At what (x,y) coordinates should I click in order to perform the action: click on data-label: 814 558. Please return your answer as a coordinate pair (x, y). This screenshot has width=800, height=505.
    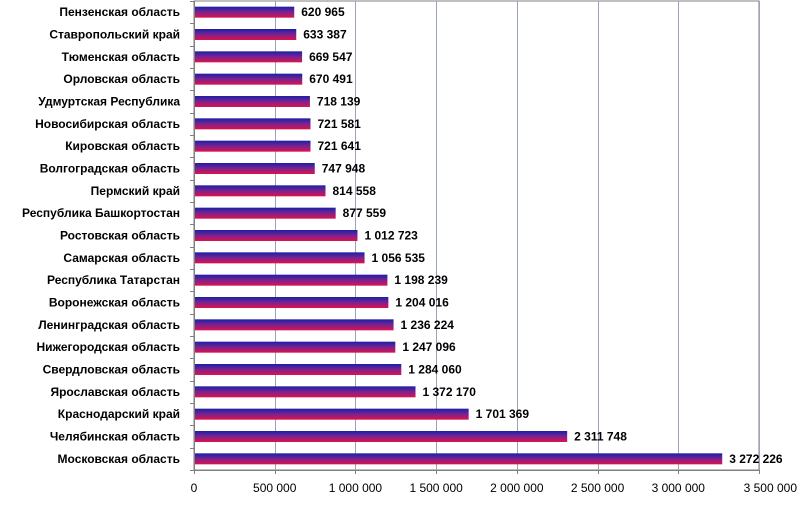
    Looking at the image, I should click on (354, 191).